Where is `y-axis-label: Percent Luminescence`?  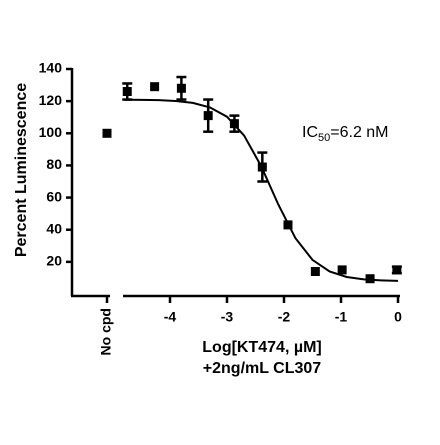 y-axis-label: Percent Luminescence is located at coordinates (21, 170).